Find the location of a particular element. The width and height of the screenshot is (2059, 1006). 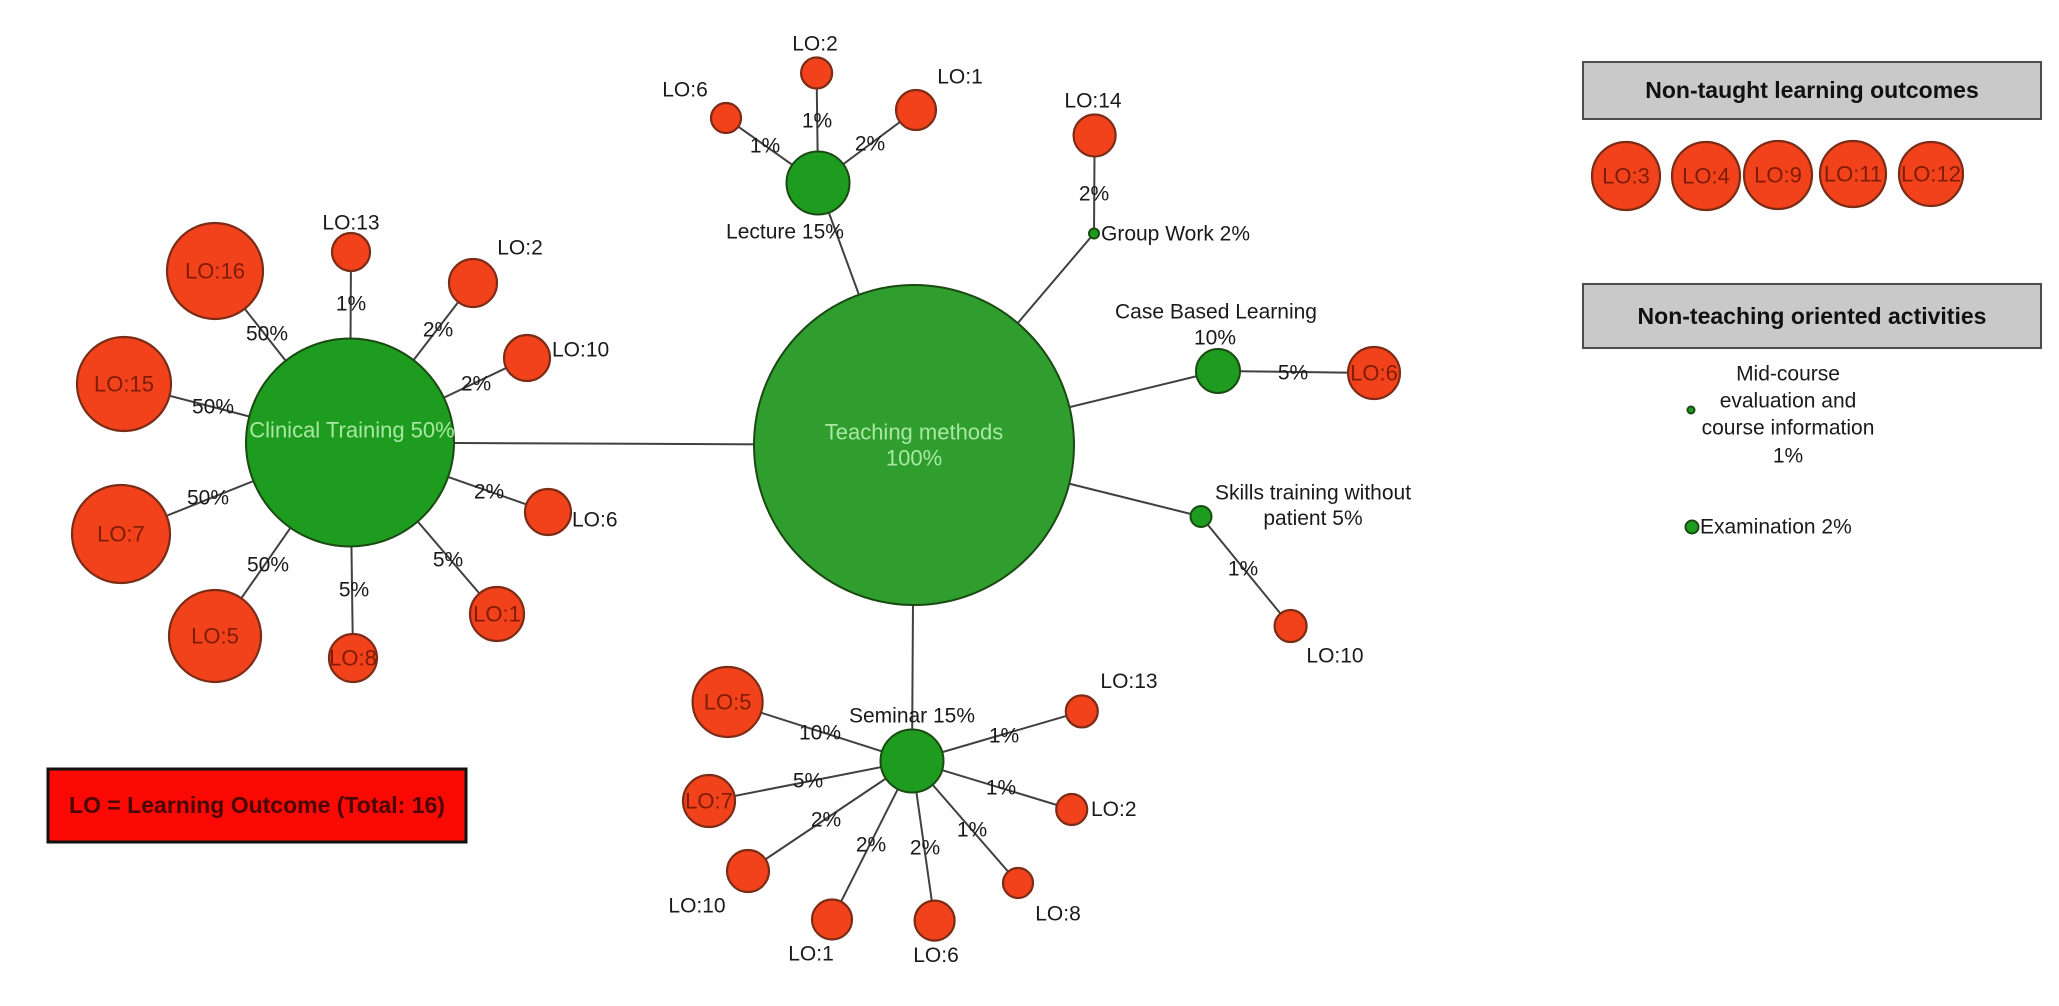

svg-text: LO:16 is located at coordinates (215, 271).